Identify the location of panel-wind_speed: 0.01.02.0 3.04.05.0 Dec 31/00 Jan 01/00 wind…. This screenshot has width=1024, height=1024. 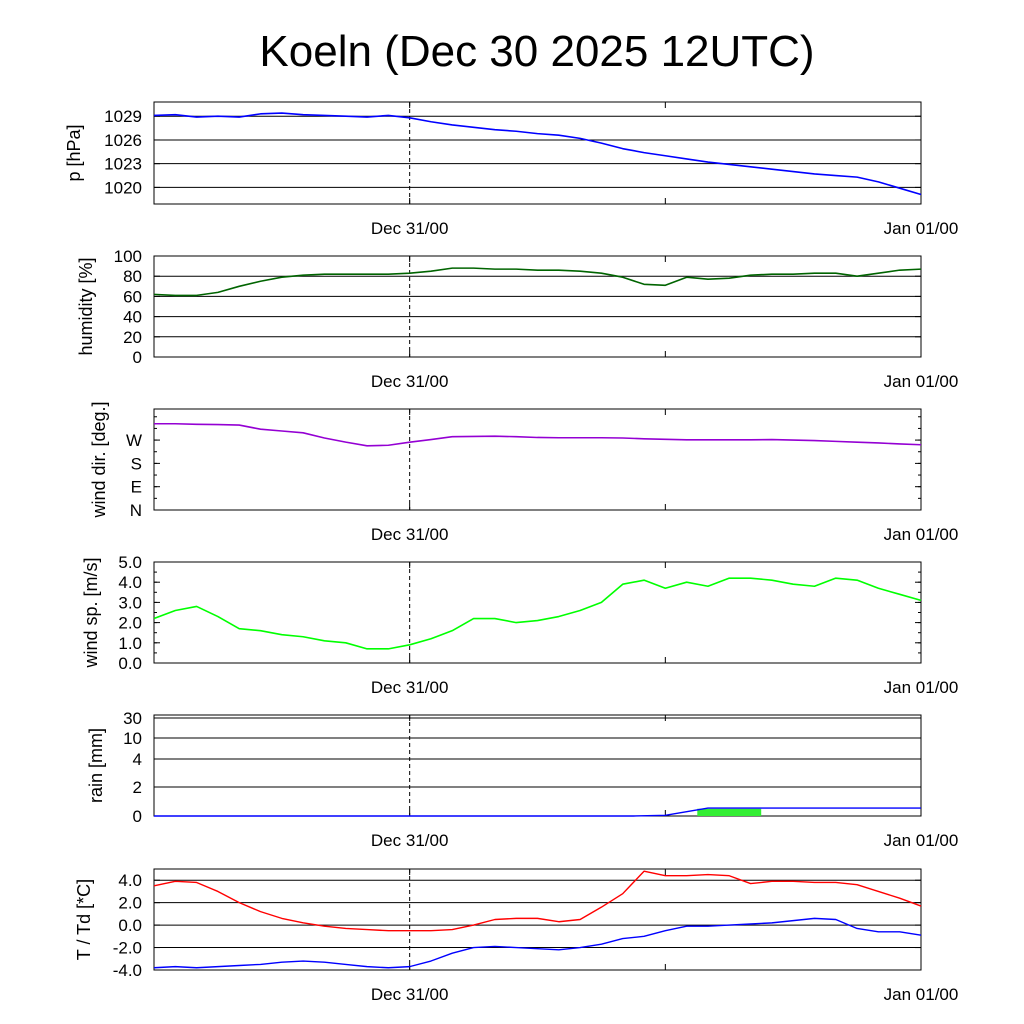
(519, 625).